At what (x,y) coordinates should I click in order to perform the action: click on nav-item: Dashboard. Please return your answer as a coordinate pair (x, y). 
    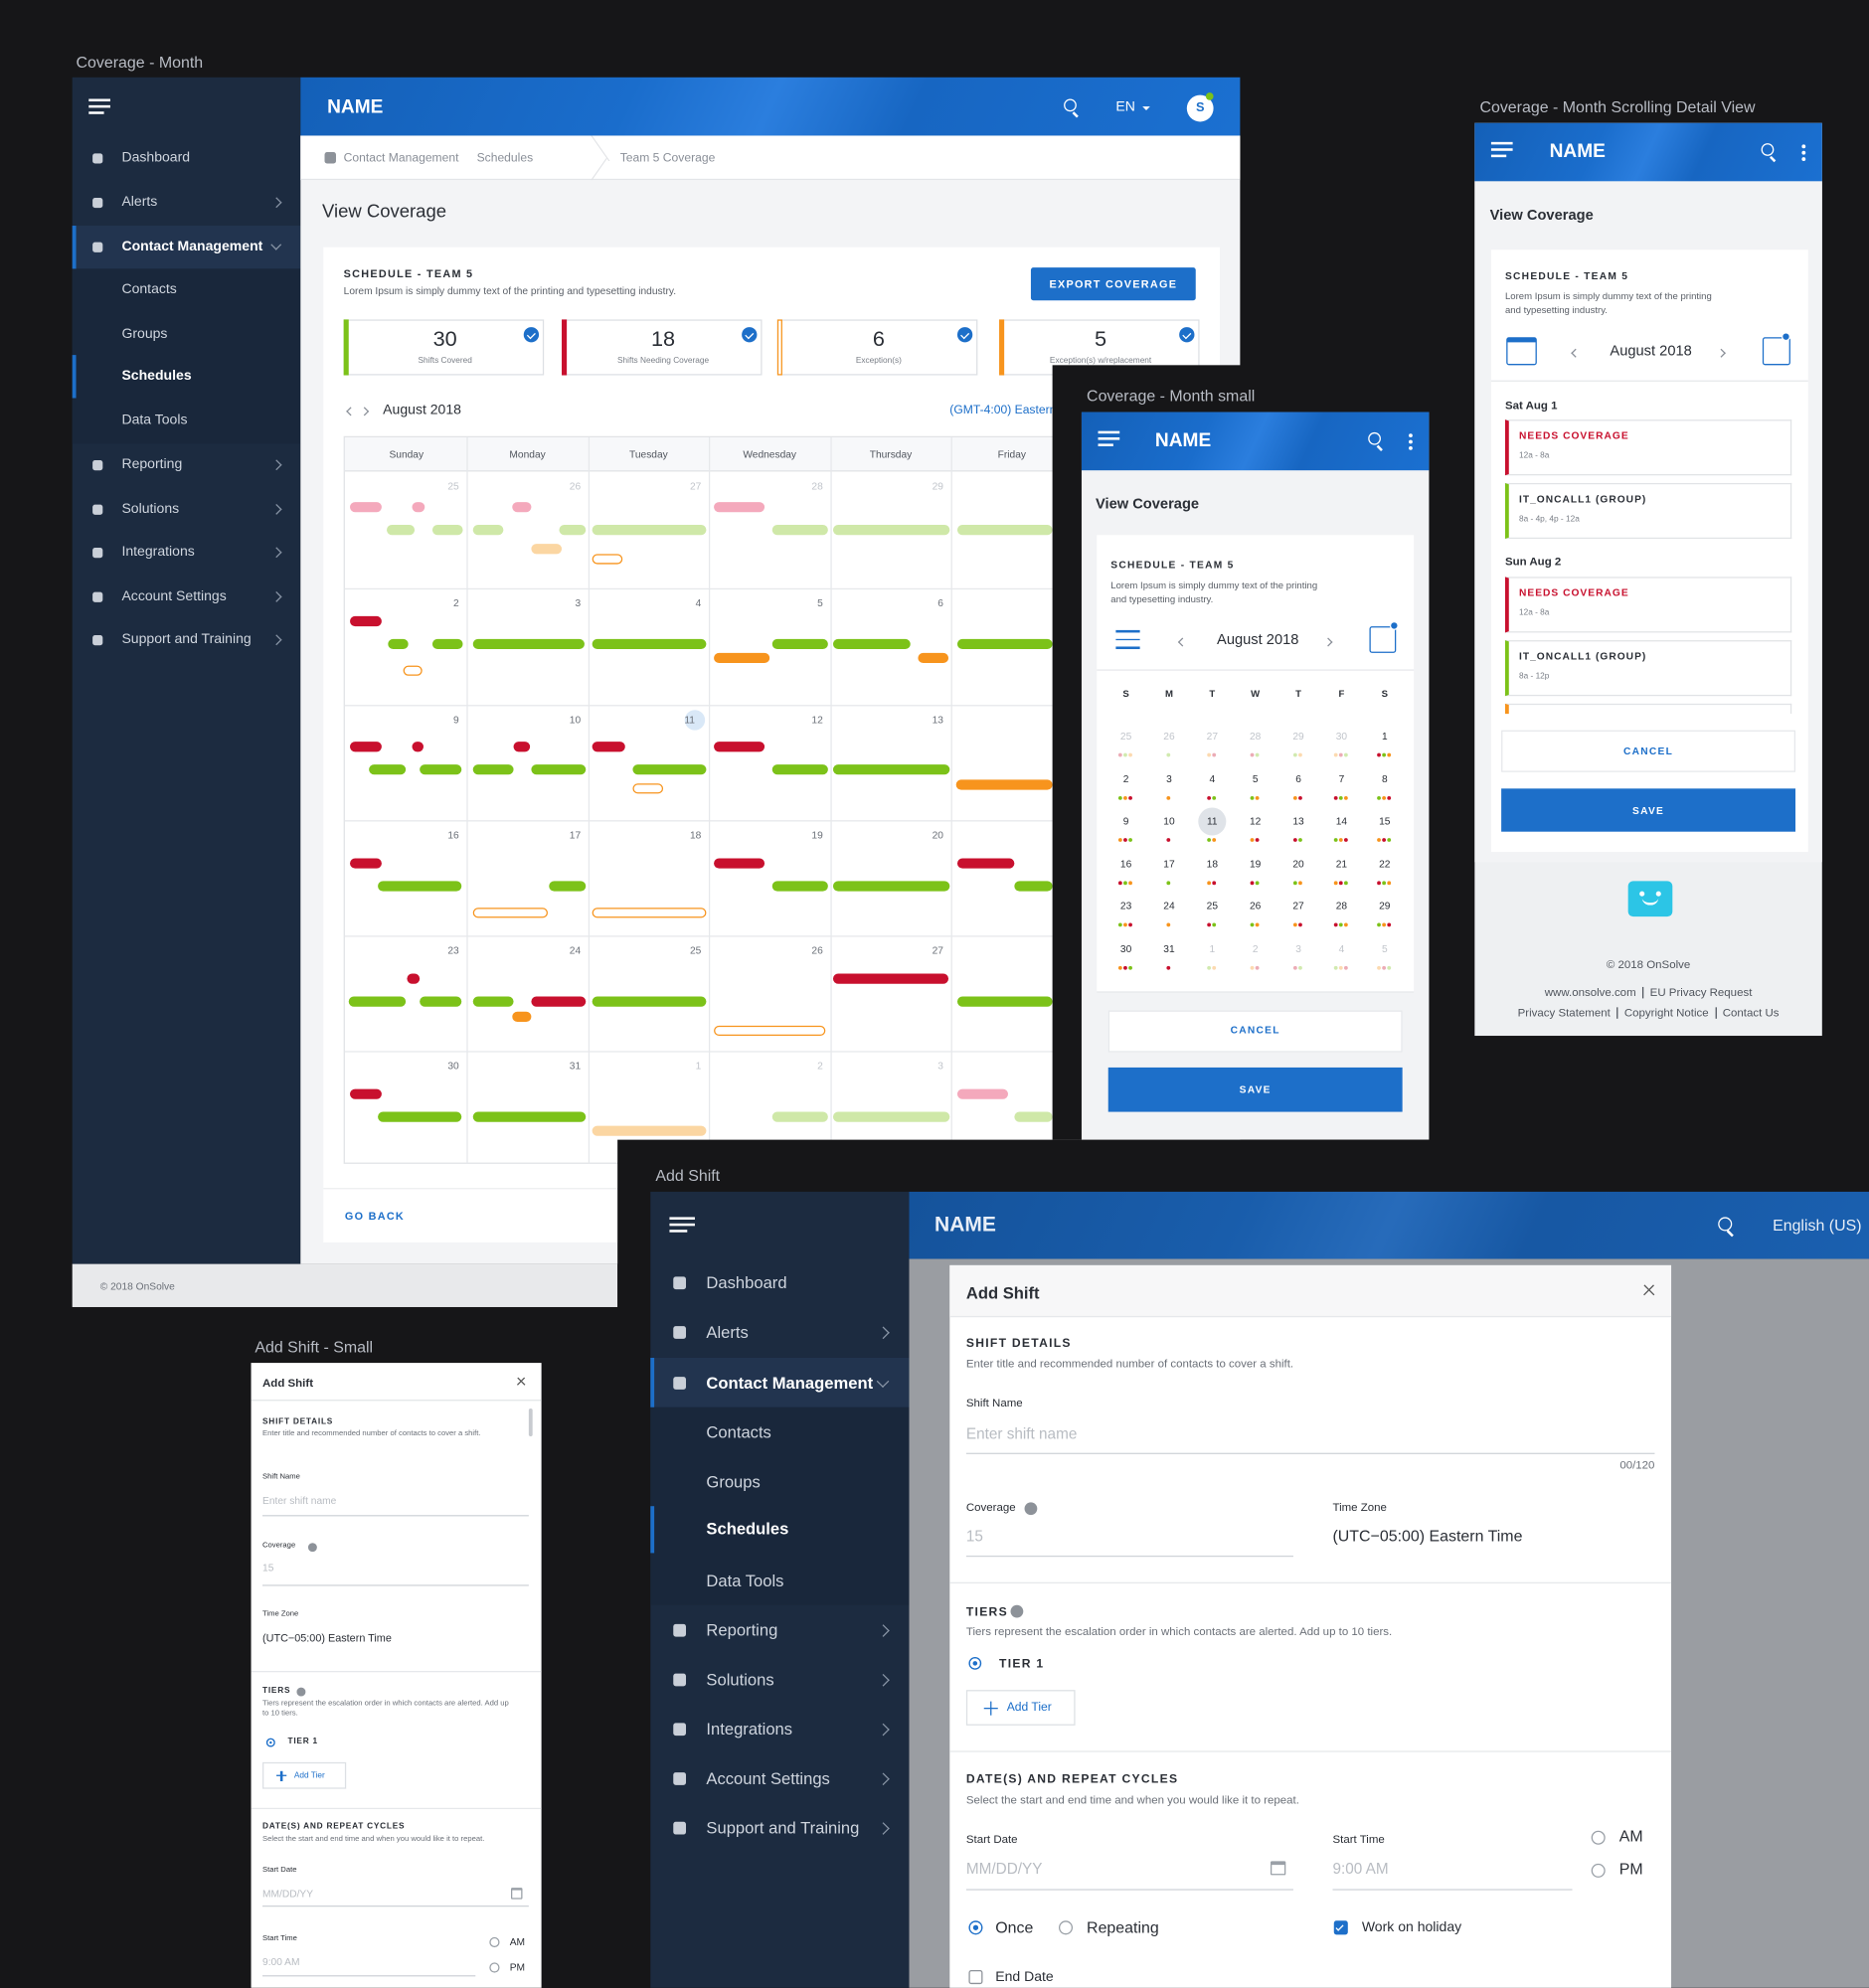
    Looking at the image, I should click on (746, 1282).